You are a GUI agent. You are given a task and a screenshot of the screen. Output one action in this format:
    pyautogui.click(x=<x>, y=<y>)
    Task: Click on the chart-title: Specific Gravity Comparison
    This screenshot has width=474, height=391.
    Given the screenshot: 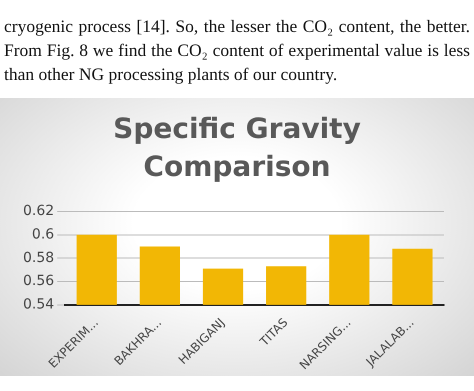 What is the action you would take?
    pyautogui.click(x=237, y=148)
    